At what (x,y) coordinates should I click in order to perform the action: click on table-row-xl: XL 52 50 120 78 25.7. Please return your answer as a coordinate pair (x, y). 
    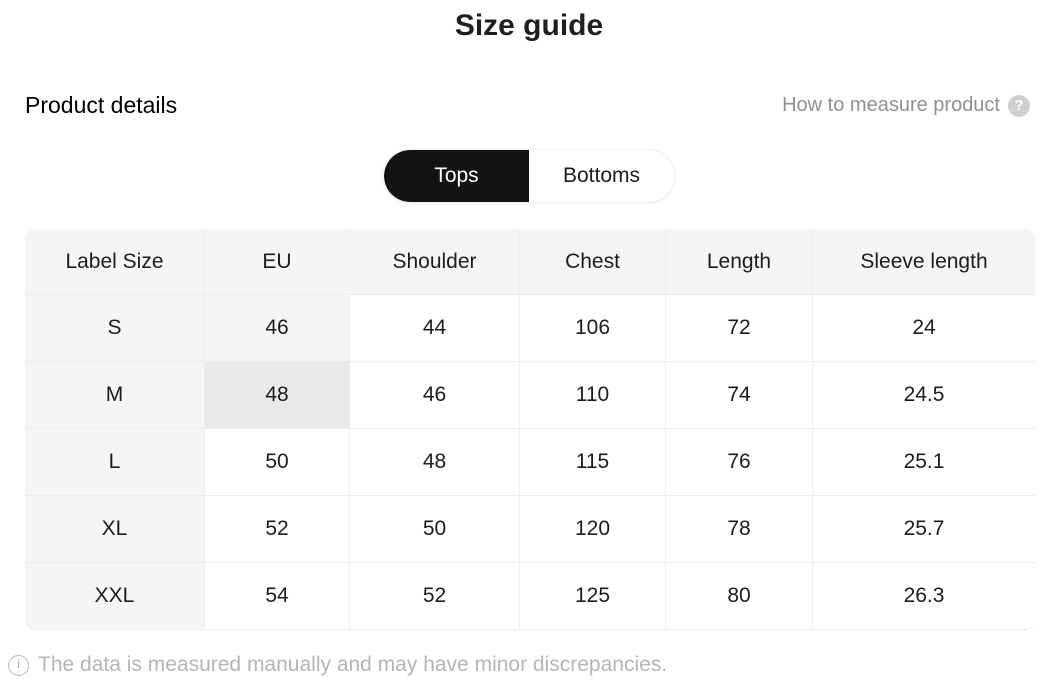
    Looking at the image, I should click on (530, 529).